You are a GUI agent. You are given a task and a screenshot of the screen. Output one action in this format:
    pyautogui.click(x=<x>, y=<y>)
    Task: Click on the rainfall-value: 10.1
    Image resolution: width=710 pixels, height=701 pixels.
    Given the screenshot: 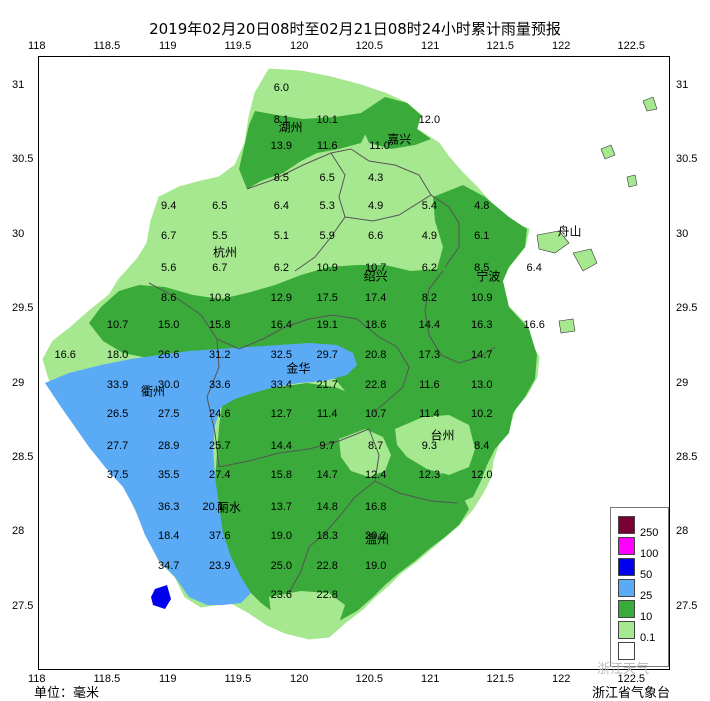 What is the action you would take?
    pyautogui.click(x=327, y=119)
    